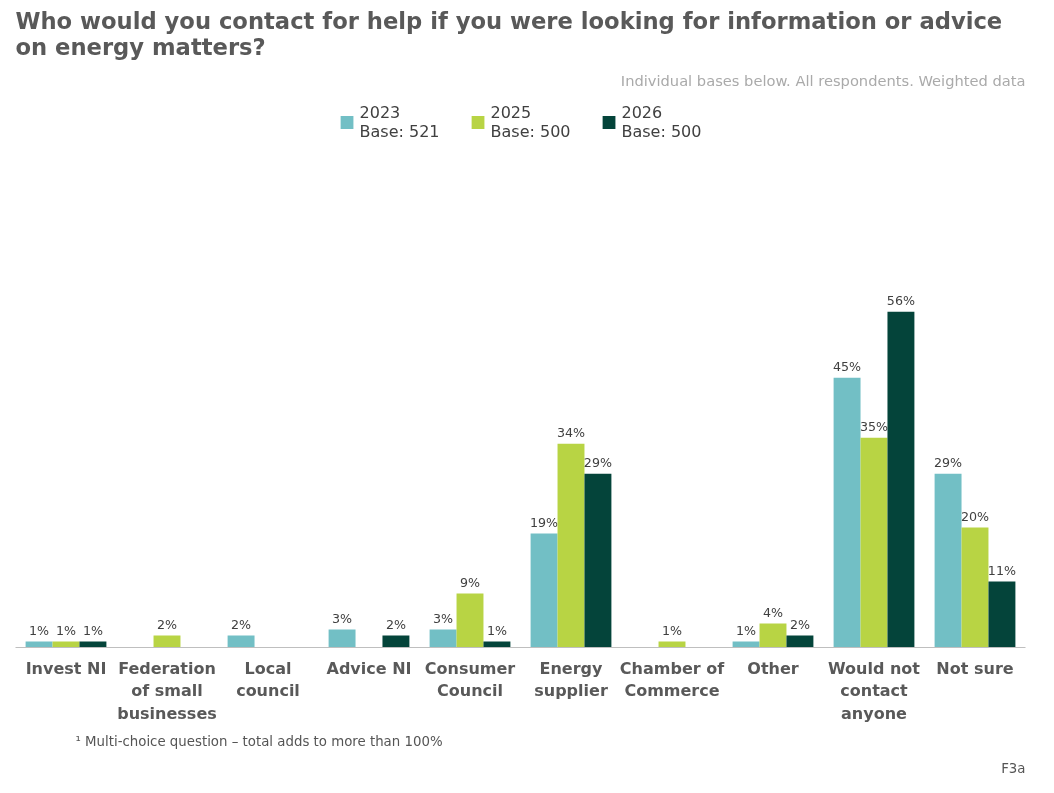 This screenshot has height=793, width=1054. Describe the element at coordinates (773, 612) in the screenshot. I see `data-label: 4%` at that location.